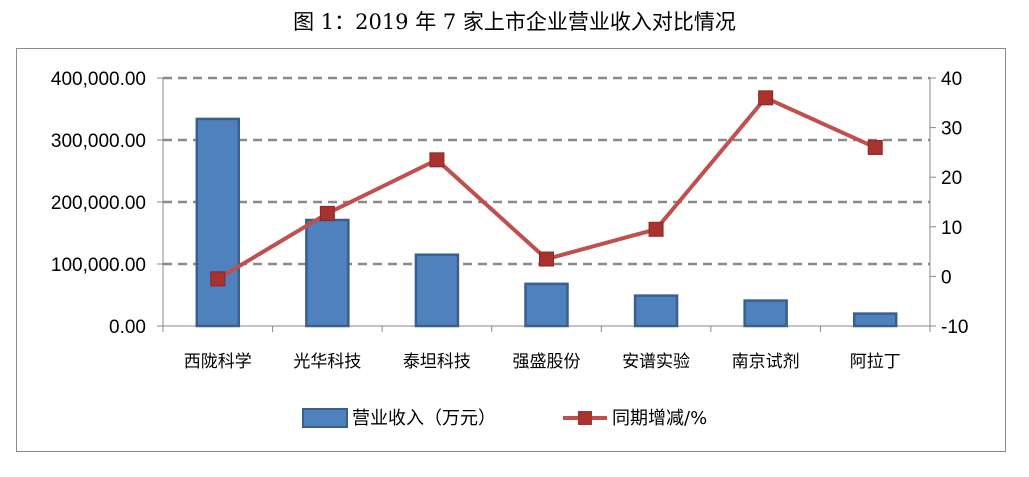 Image resolution: width=1029 pixels, height=477 pixels. I want to click on category-label: 南京试剂, so click(766, 362).